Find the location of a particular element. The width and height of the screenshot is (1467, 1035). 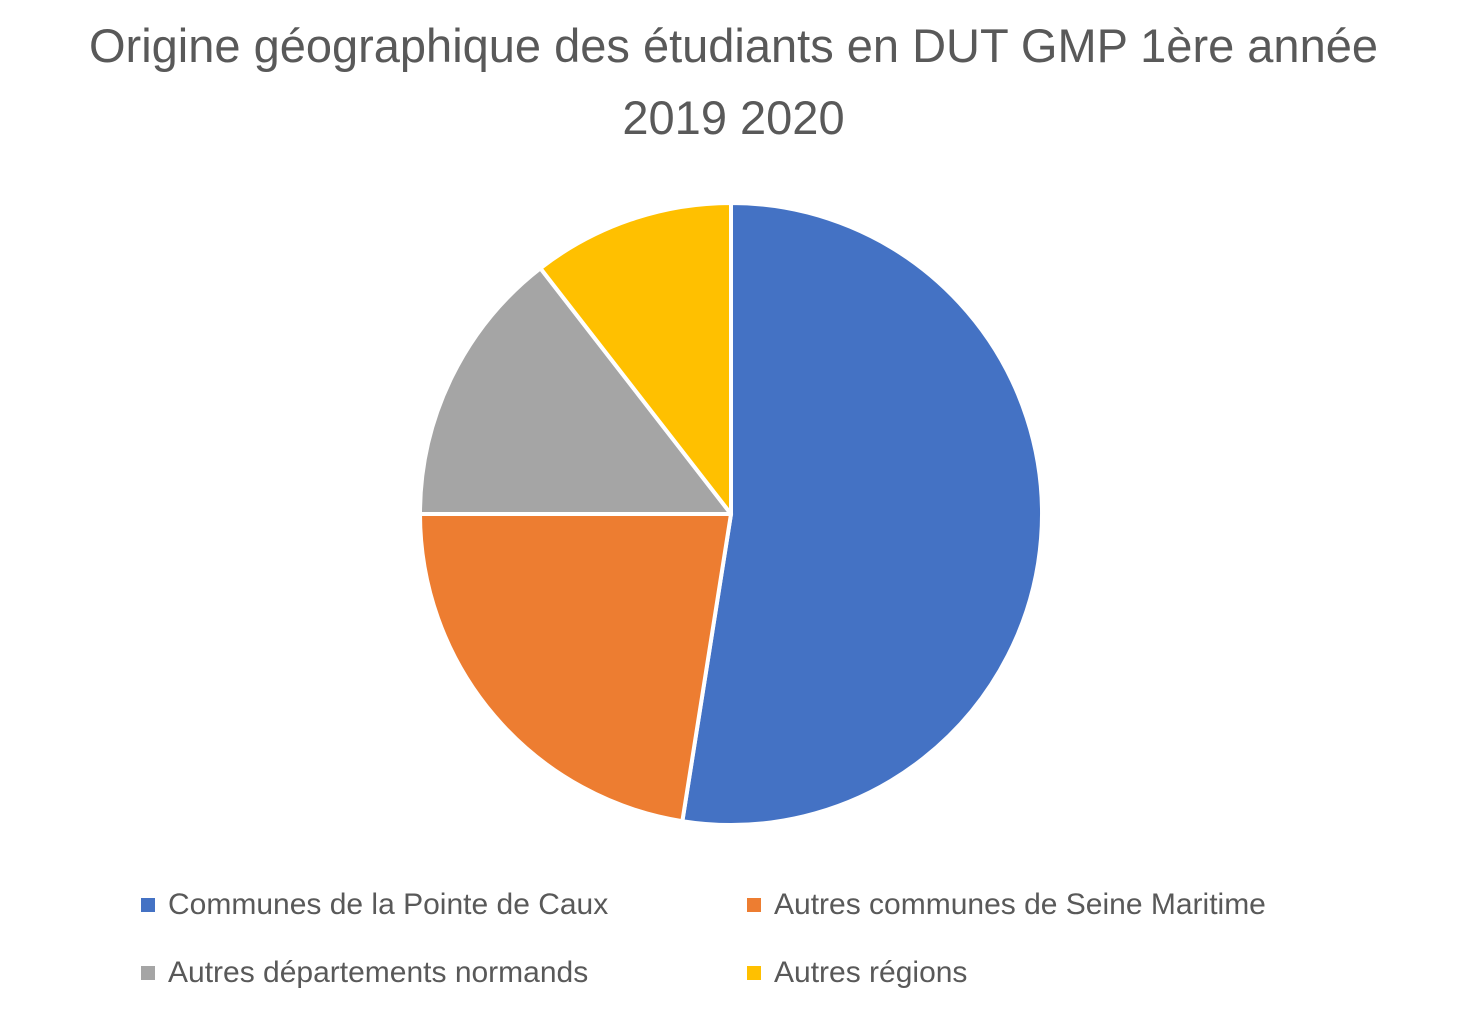

chart-title-line-2: 2019 2020 is located at coordinates (733, 117).